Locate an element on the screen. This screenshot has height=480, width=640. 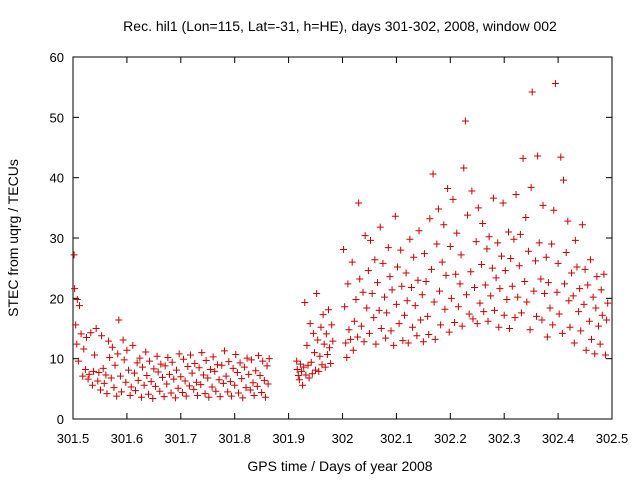
x-tick-label: 301.8 is located at coordinates (234, 438).